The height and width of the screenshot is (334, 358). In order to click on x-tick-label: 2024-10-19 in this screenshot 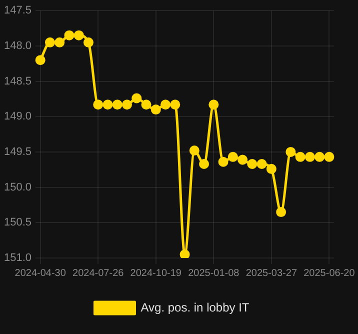, I will do `click(156, 273)`.